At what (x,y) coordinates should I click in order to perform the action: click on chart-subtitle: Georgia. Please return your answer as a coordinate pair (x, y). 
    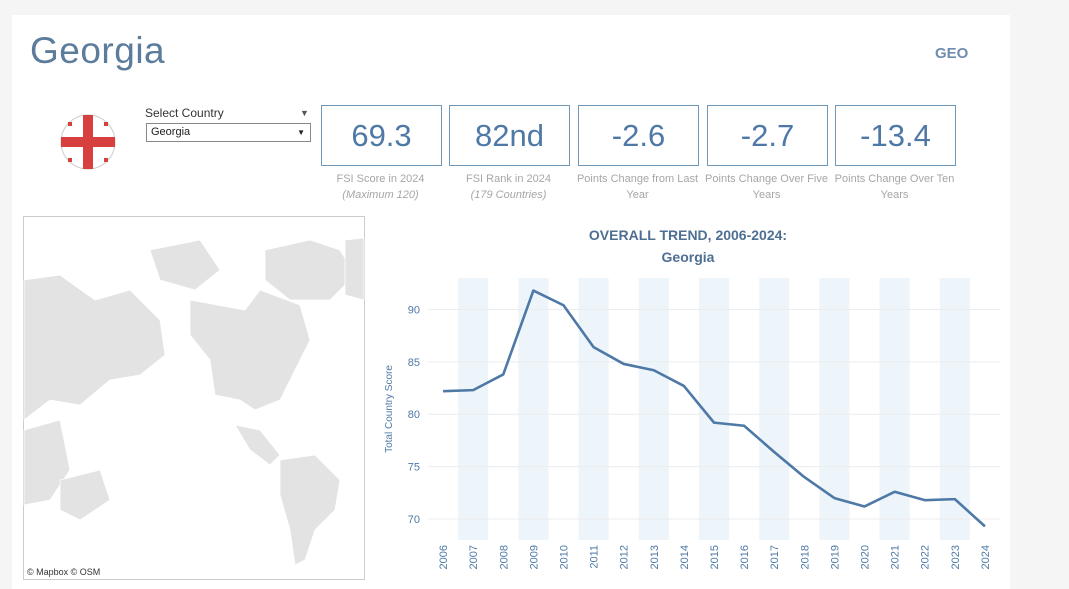
    Looking at the image, I should click on (688, 257).